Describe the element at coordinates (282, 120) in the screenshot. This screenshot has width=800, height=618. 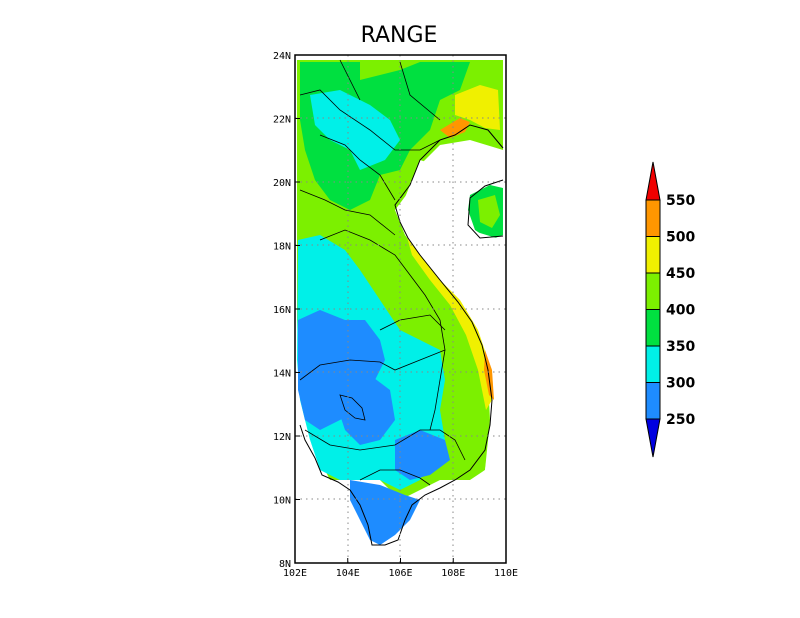
I see `y-tick-label: 22N` at that location.